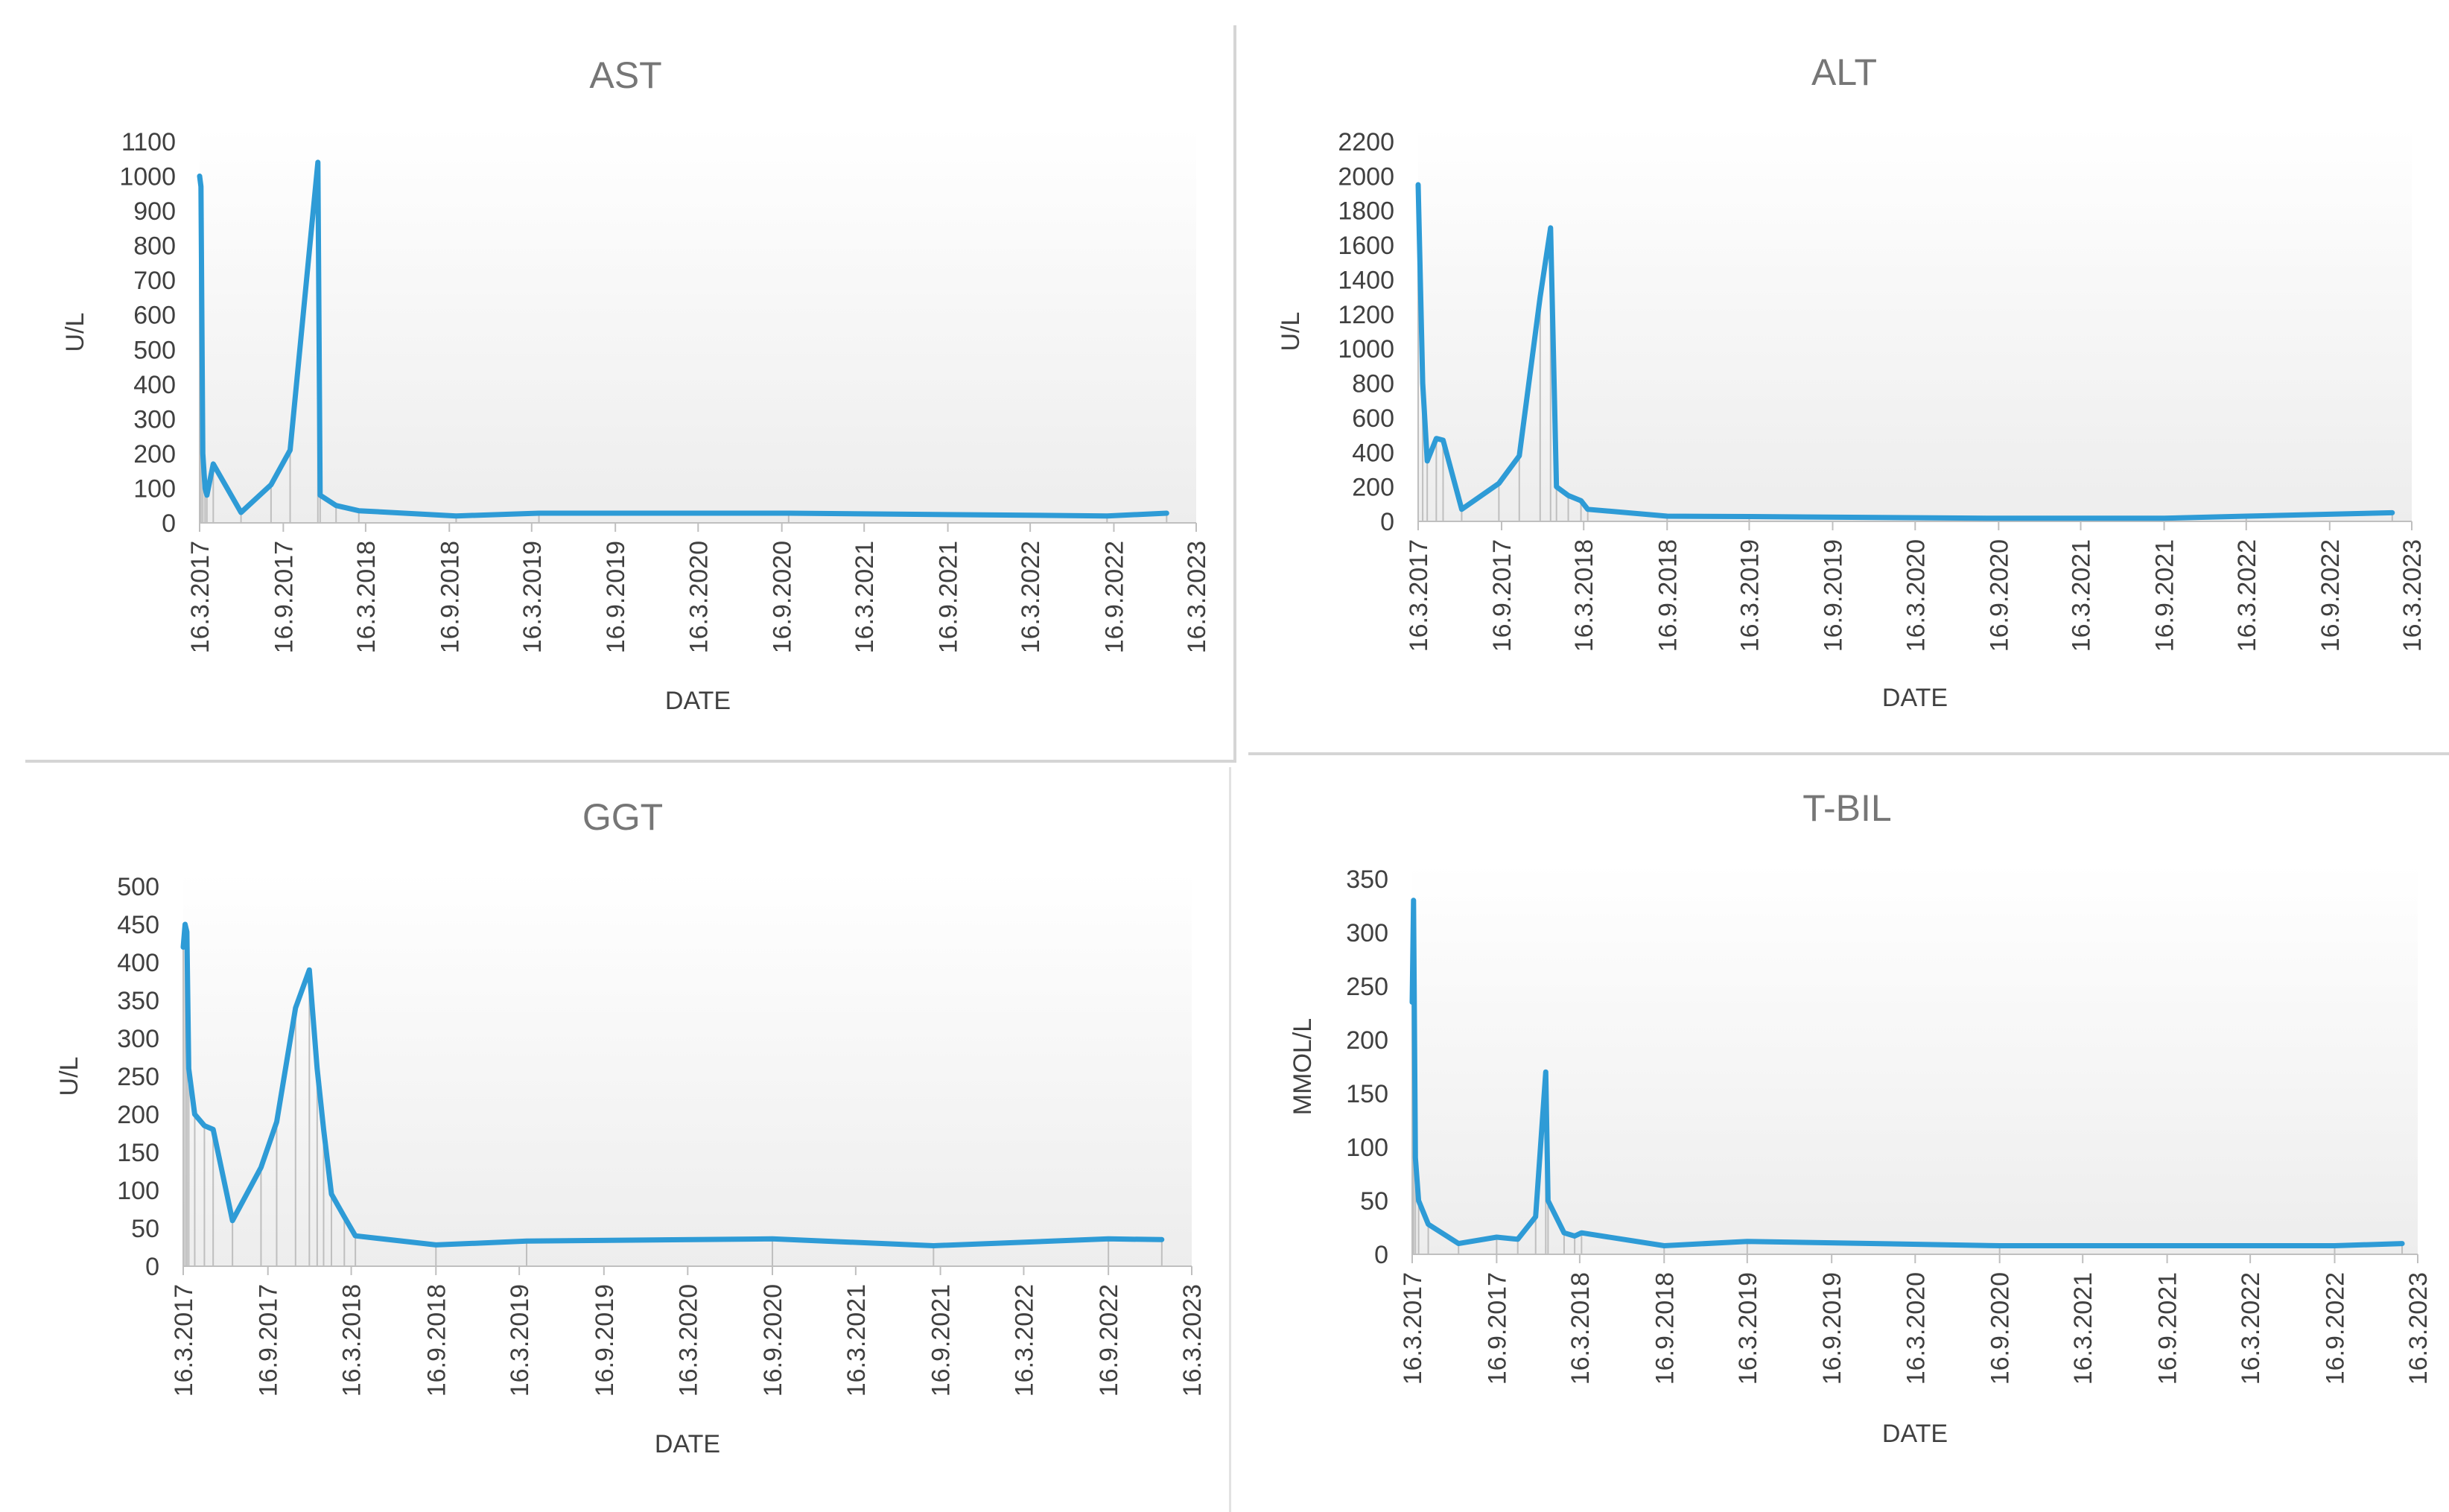 This screenshot has width=2449, height=1512. Describe the element at coordinates (605, 1341) in the screenshot. I see `ggt-x-tick-label: 16.9.2019` at that location.